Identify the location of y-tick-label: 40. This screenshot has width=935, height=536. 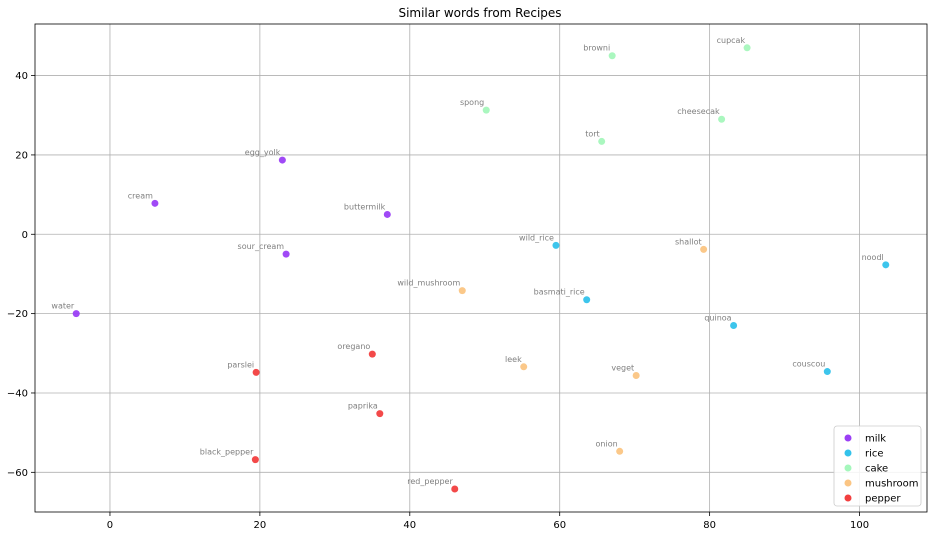
(21, 76).